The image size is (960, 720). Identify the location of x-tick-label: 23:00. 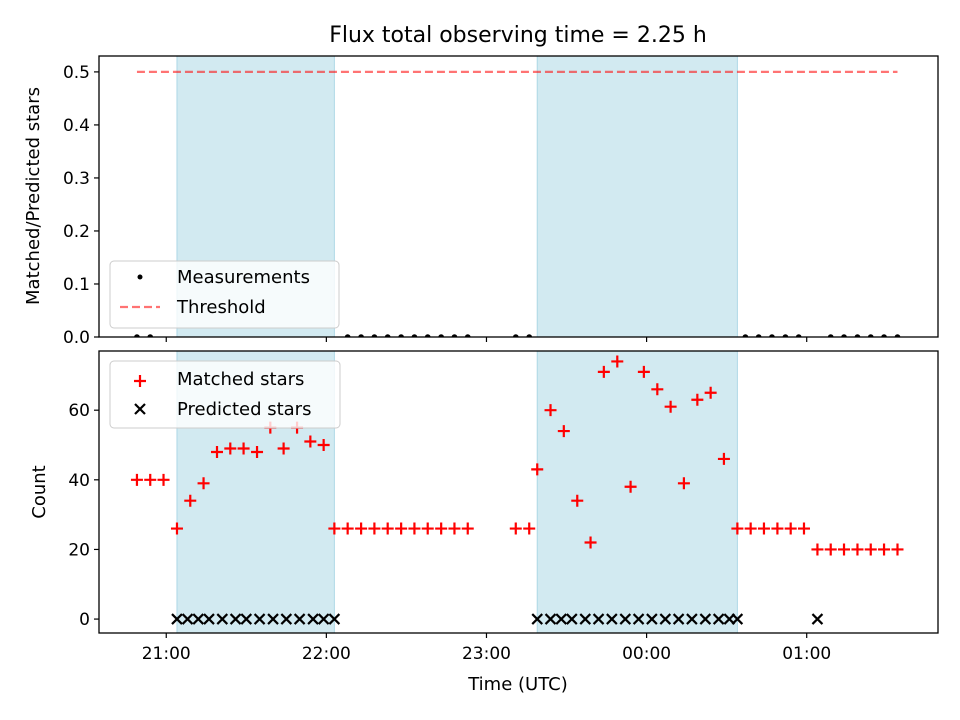
(486, 654).